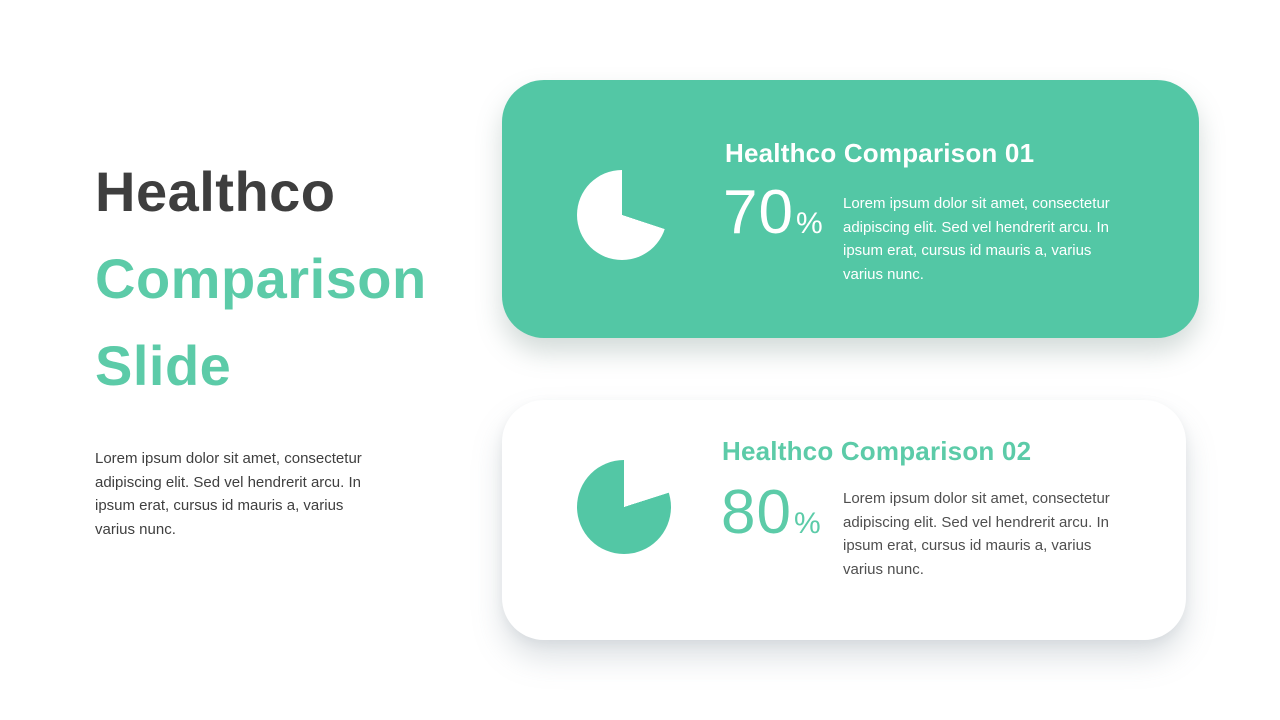  Describe the element at coordinates (756, 512) in the screenshot. I see `percent-value: 80` at that location.